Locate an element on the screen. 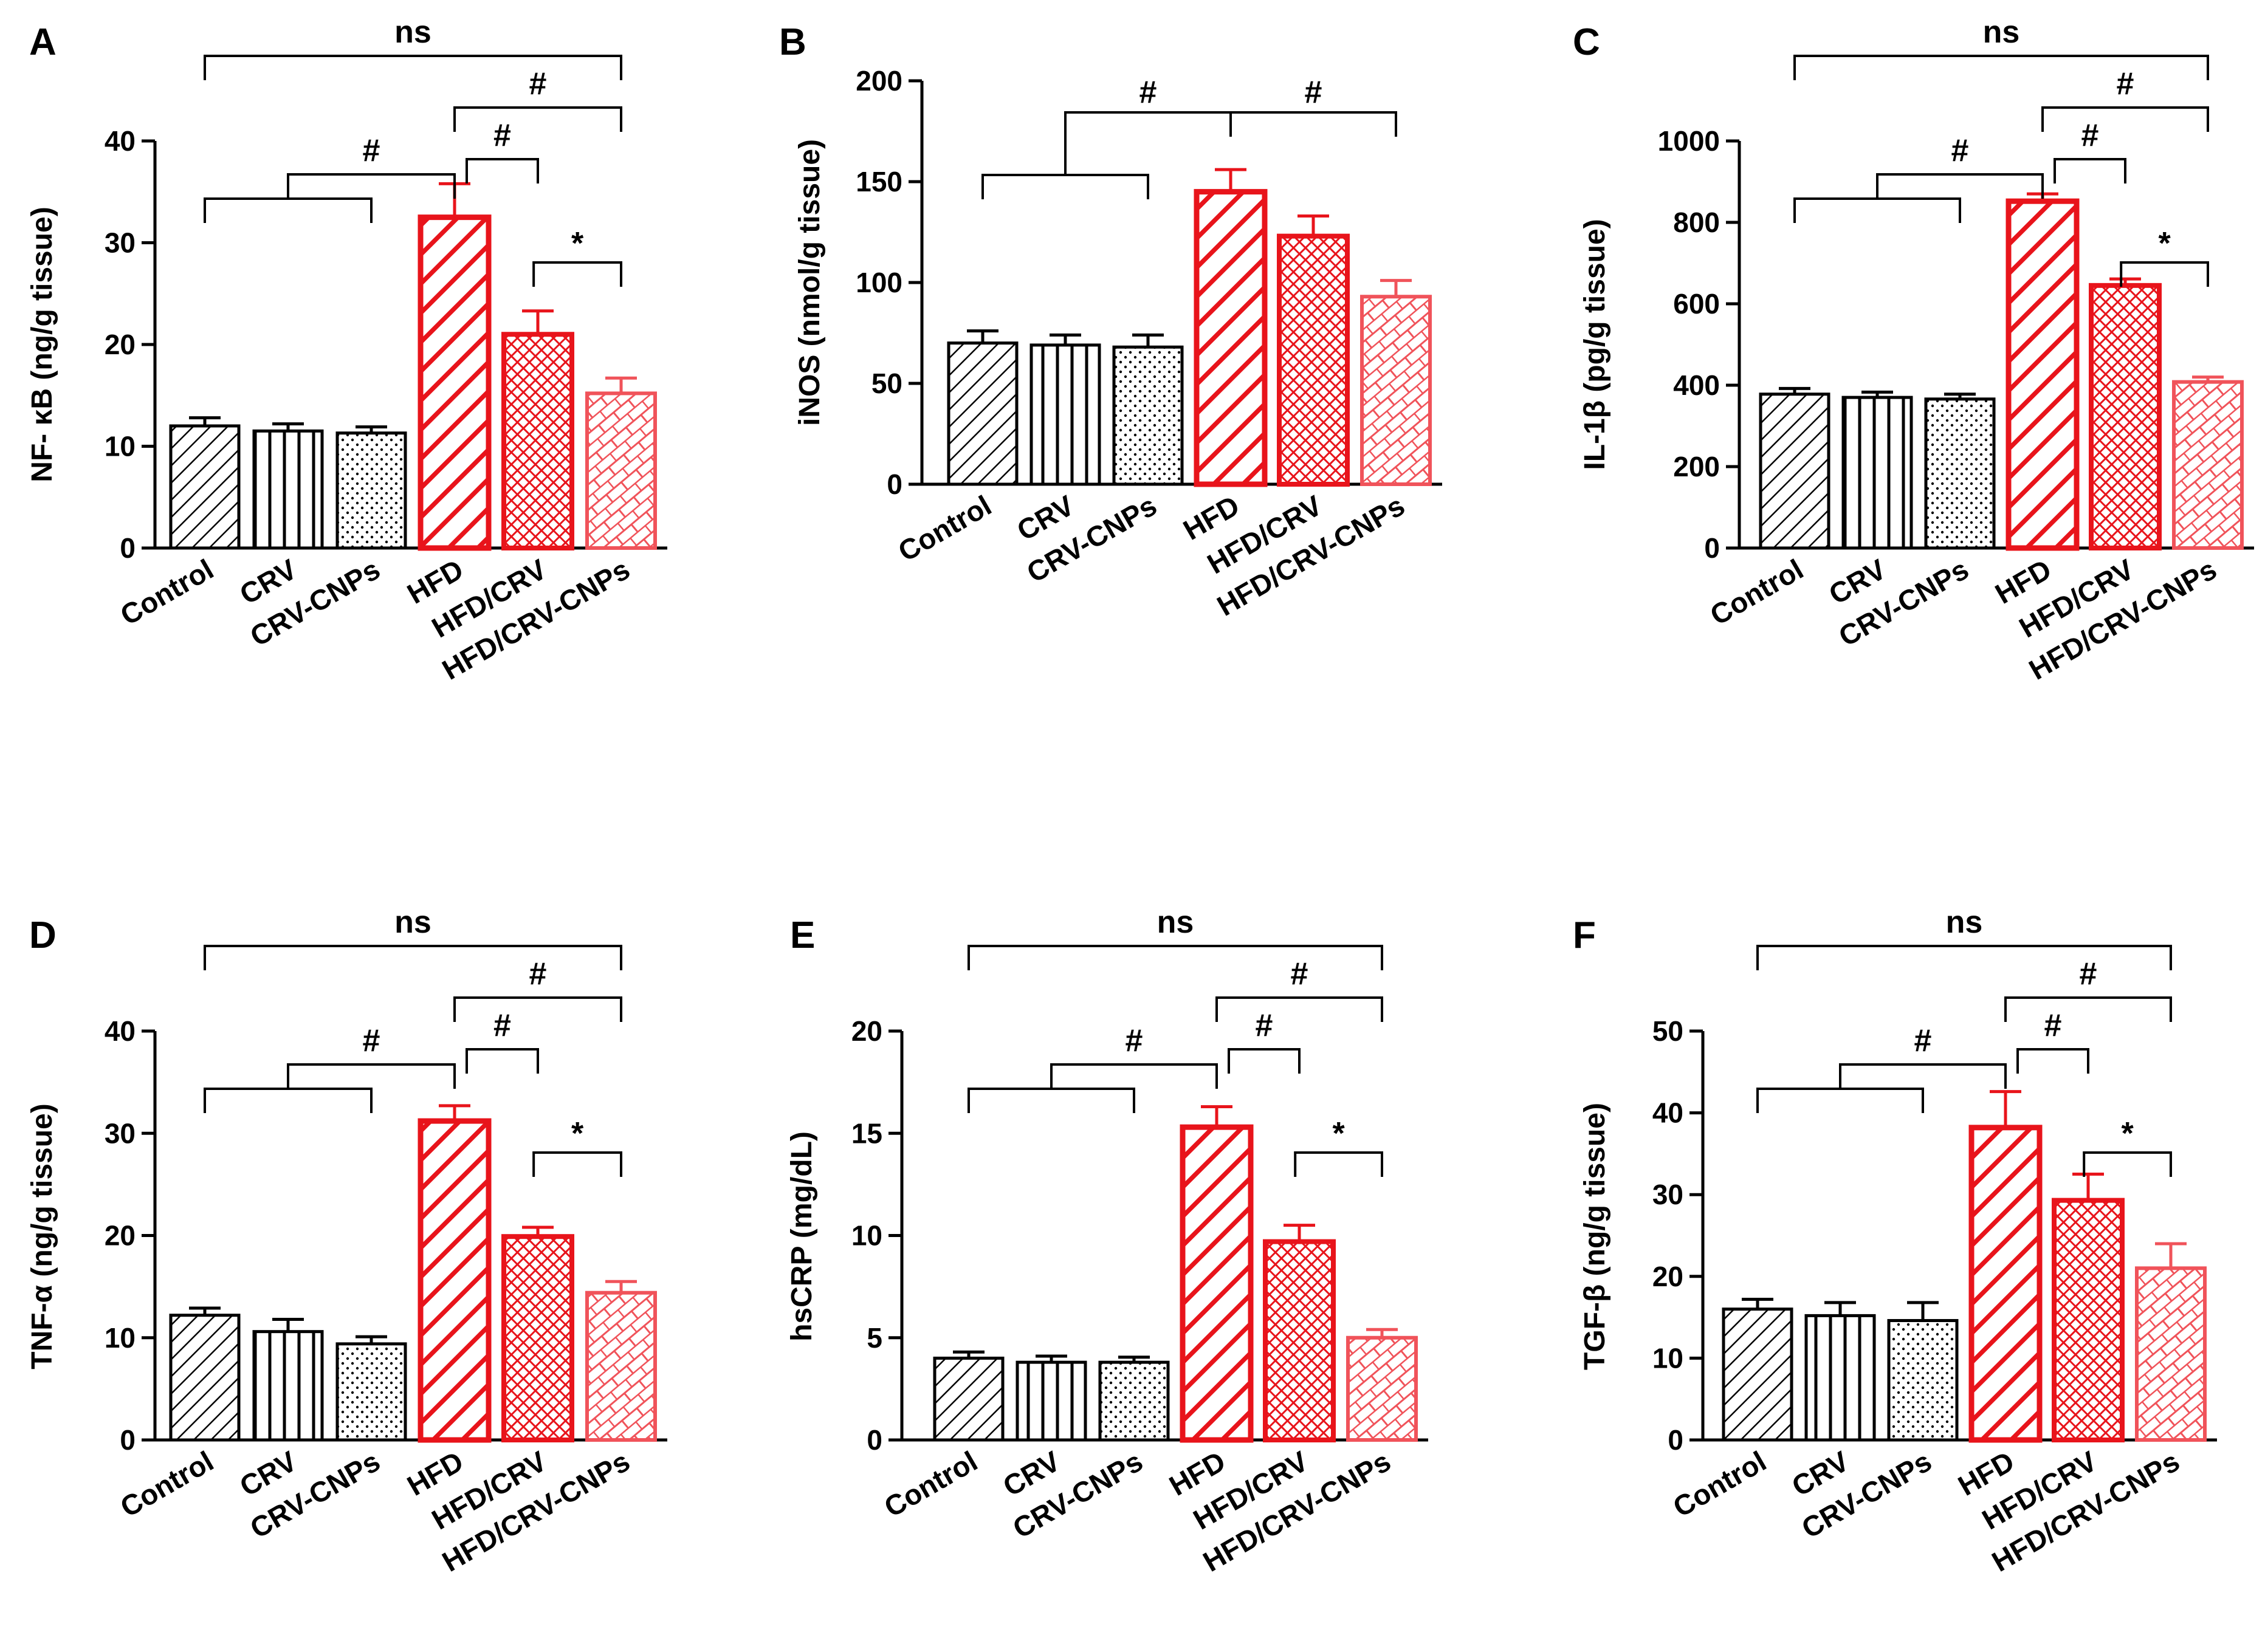  significance-label: * is located at coordinates (1338, 1133).